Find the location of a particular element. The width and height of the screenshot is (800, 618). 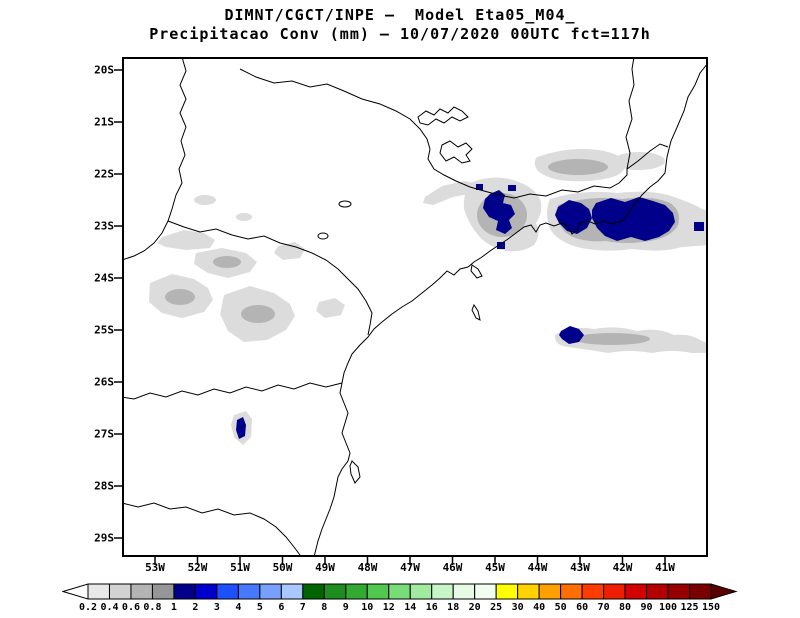

colorbar-tick-label-0.6: 0.6 is located at coordinates (130, 607).